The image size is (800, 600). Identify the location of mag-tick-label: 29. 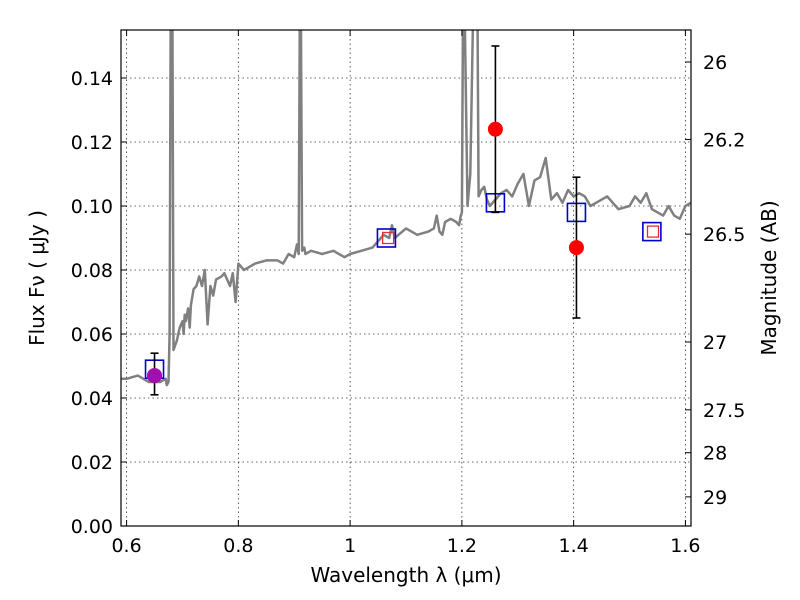
(715, 498).